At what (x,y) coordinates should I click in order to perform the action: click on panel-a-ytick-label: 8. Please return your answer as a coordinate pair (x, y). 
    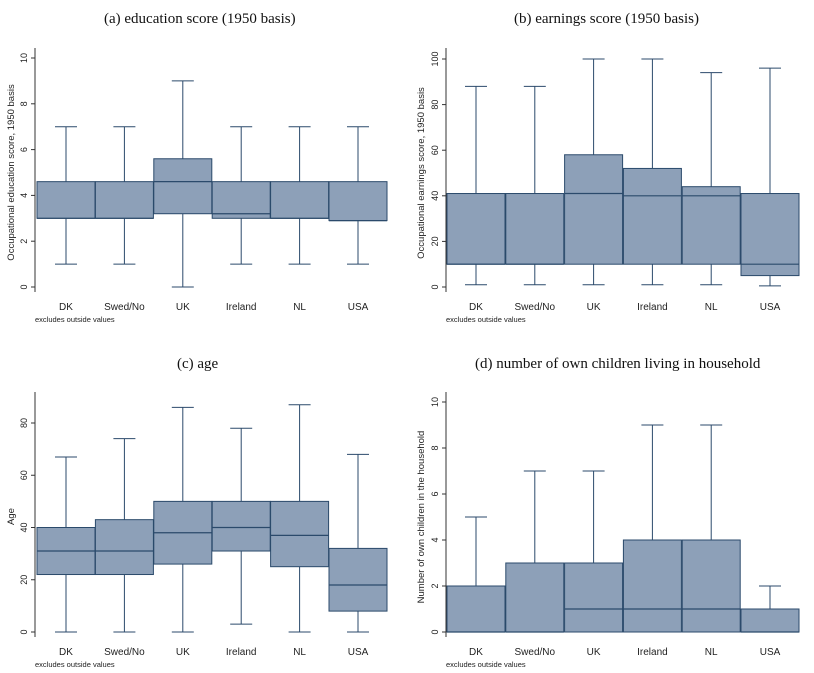
    Looking at the image, I should click on (24, 103).